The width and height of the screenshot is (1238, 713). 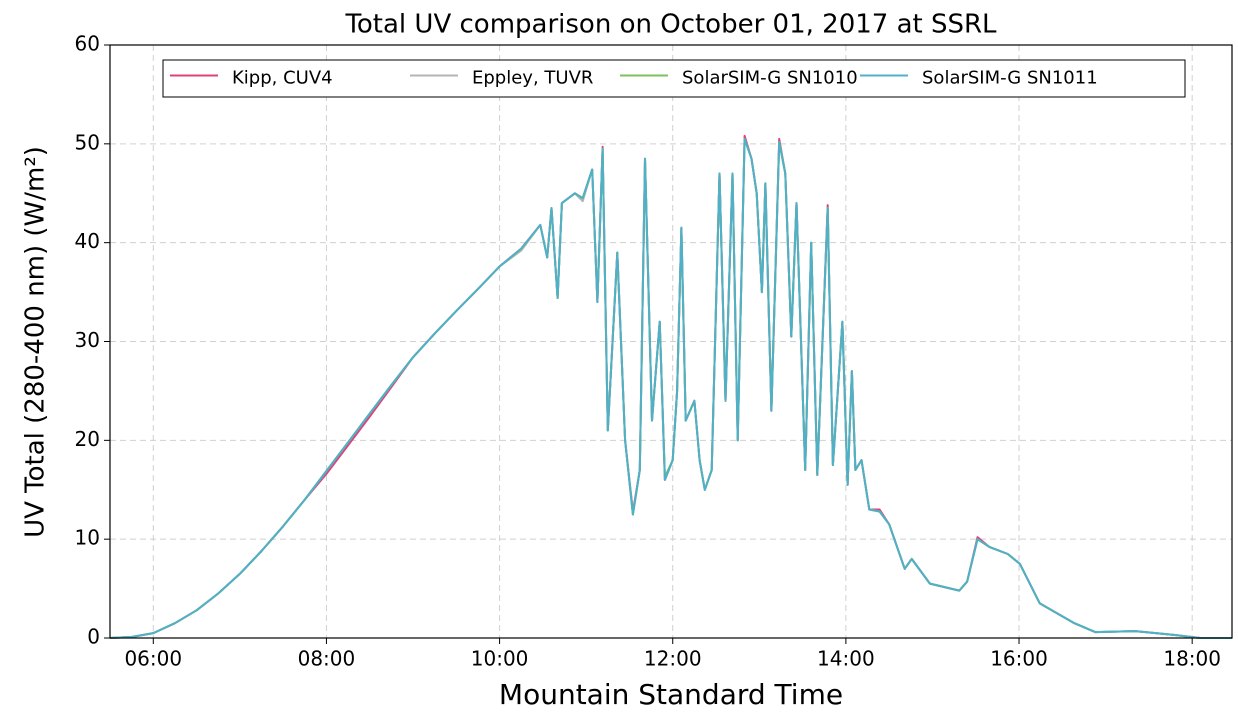 I want to click on x-tick-label: 12:00, so click(x=673, y=659).